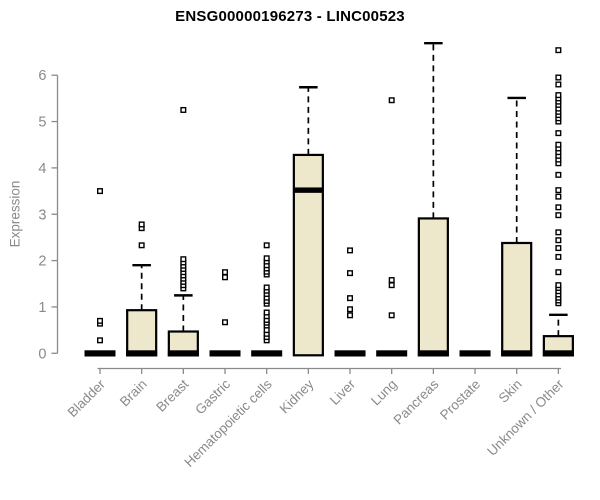 The height and width of the screenshot is (500, 600). I want to click on y-tick-label: 1, so click(42, 308).